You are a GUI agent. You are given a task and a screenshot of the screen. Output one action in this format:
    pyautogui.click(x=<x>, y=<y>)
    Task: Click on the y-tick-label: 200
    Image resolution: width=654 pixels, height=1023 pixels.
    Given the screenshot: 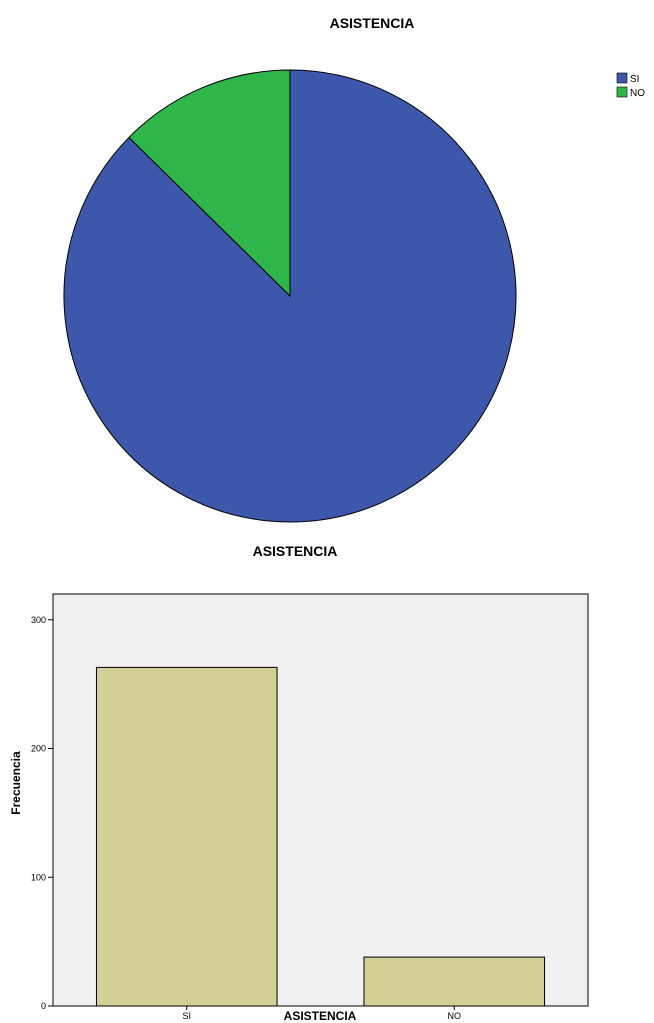 What is the action you would take?
    pyautogui.click(x=38, y=749)
    